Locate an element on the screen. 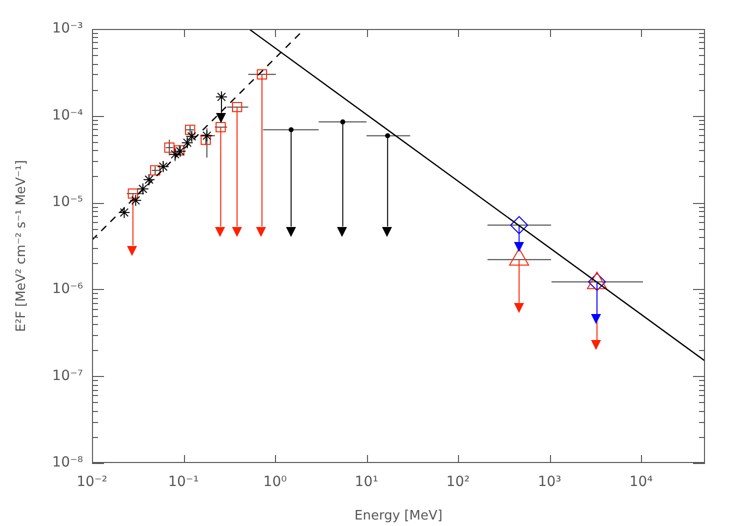  x-tick-label: 10⁻¹ is located at coordinates (183, 482).